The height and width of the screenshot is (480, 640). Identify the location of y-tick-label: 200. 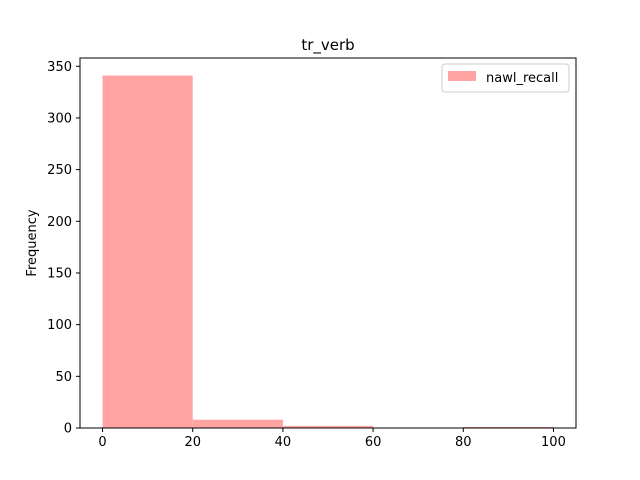
(59, 222).